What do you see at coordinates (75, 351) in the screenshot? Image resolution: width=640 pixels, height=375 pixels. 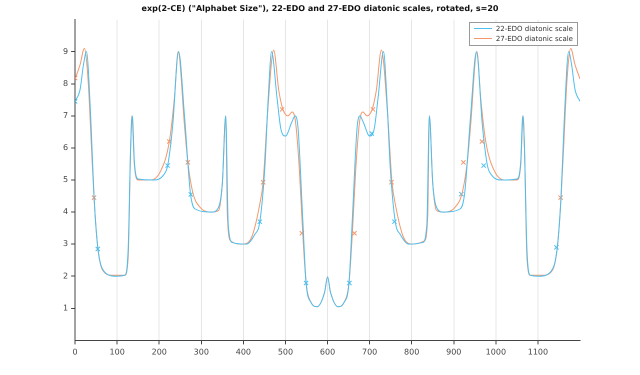 I see `x-tick-label: 0` at bounding box center [75, 351].